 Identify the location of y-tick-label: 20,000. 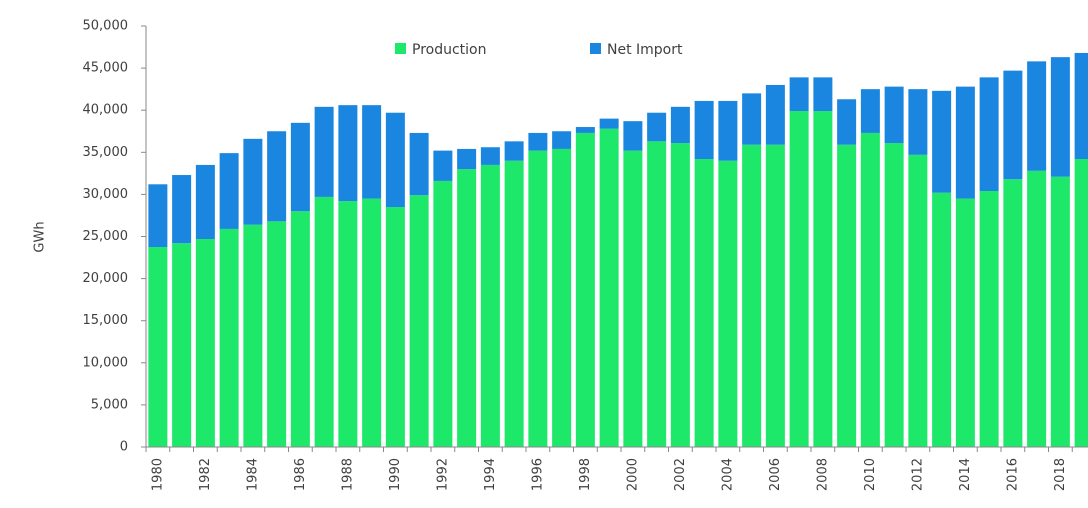
(106, 278).